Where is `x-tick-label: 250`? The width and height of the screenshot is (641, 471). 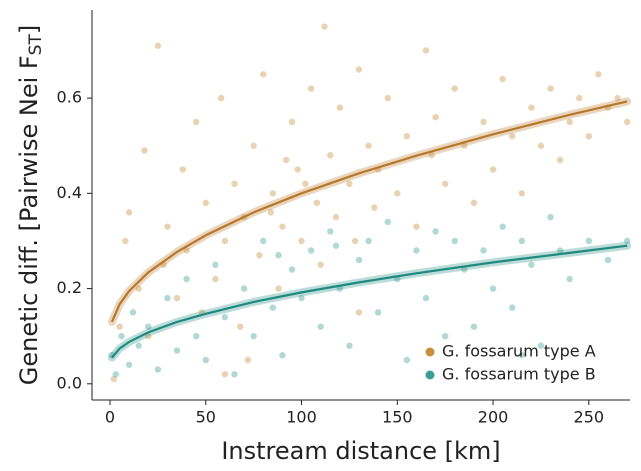
x-tick-label: 250 is located at coordinates (589, 417).